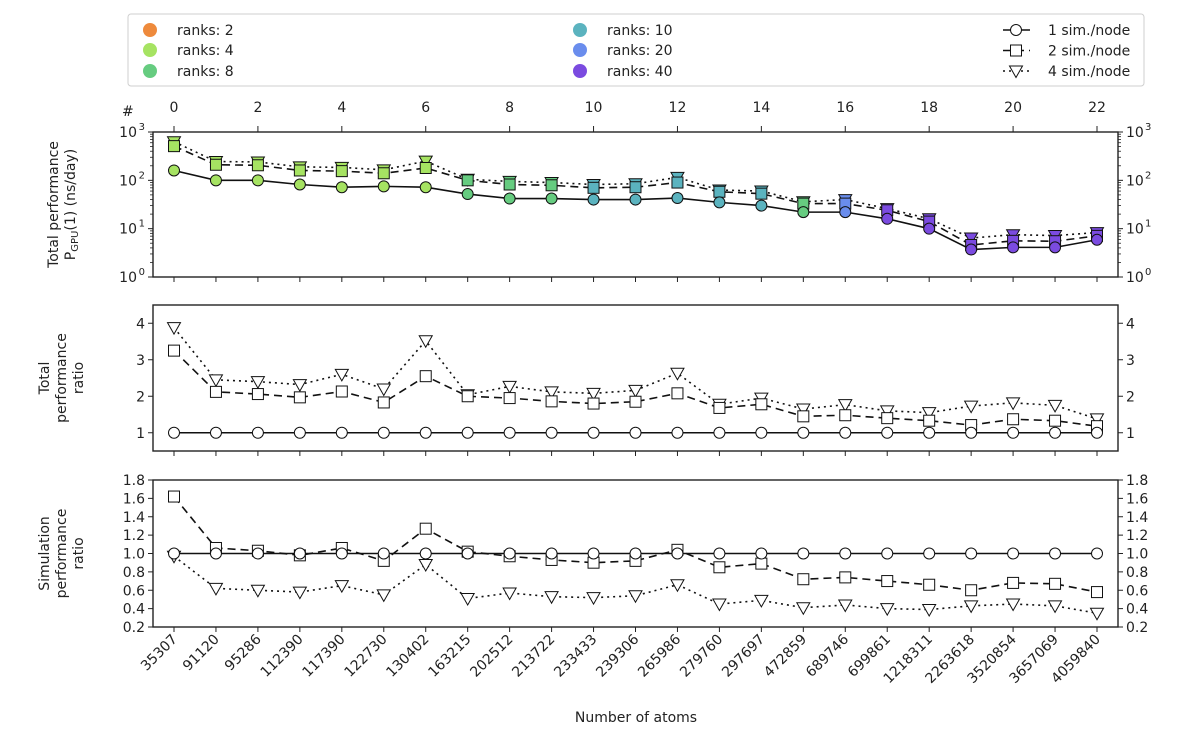 This screenshot has height=740, width=1200. Describe the element at coordinates (71, 190) in the screenshot. I see `y-axis-title-unit: (1) (ns/day)` at that location.